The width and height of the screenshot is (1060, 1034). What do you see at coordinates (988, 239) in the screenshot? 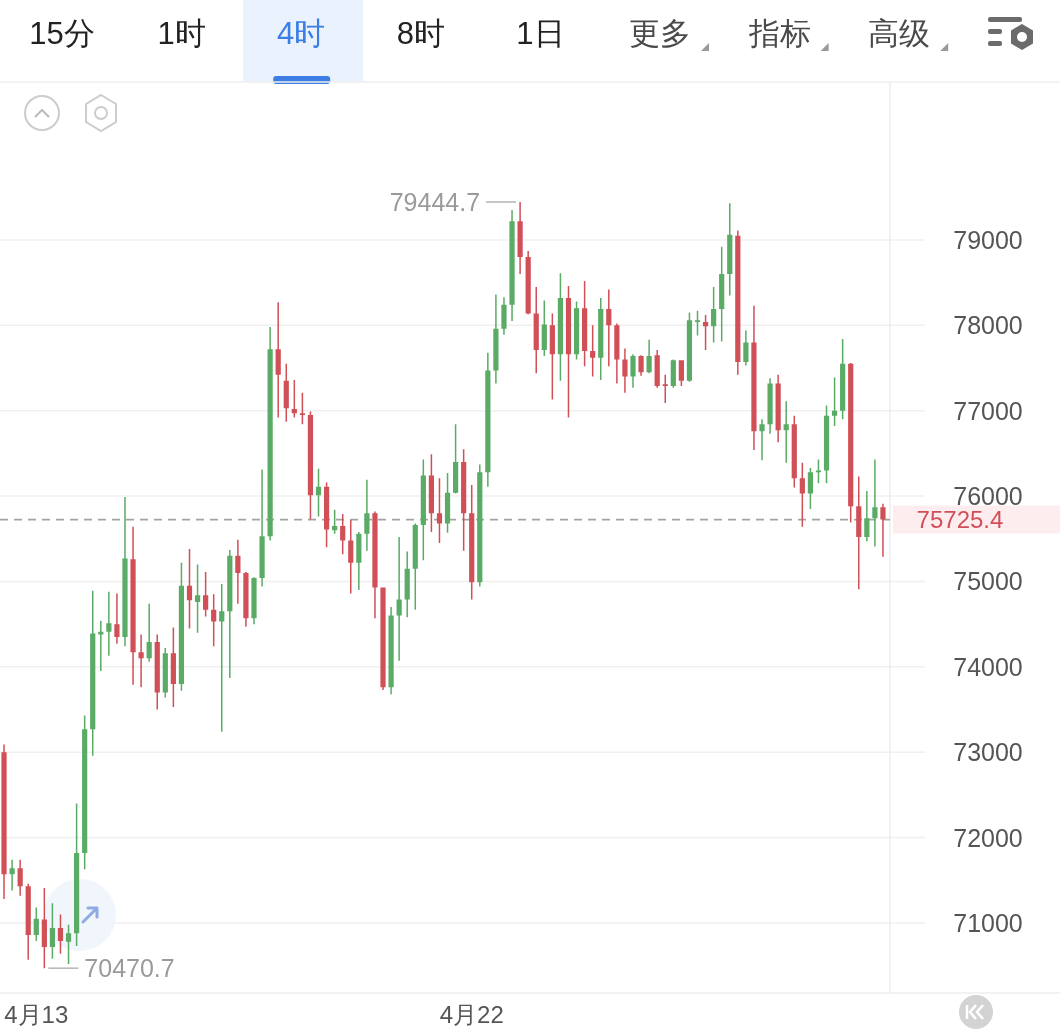
I see `y-tick-label: 79000` at bounding box center [988, 239].